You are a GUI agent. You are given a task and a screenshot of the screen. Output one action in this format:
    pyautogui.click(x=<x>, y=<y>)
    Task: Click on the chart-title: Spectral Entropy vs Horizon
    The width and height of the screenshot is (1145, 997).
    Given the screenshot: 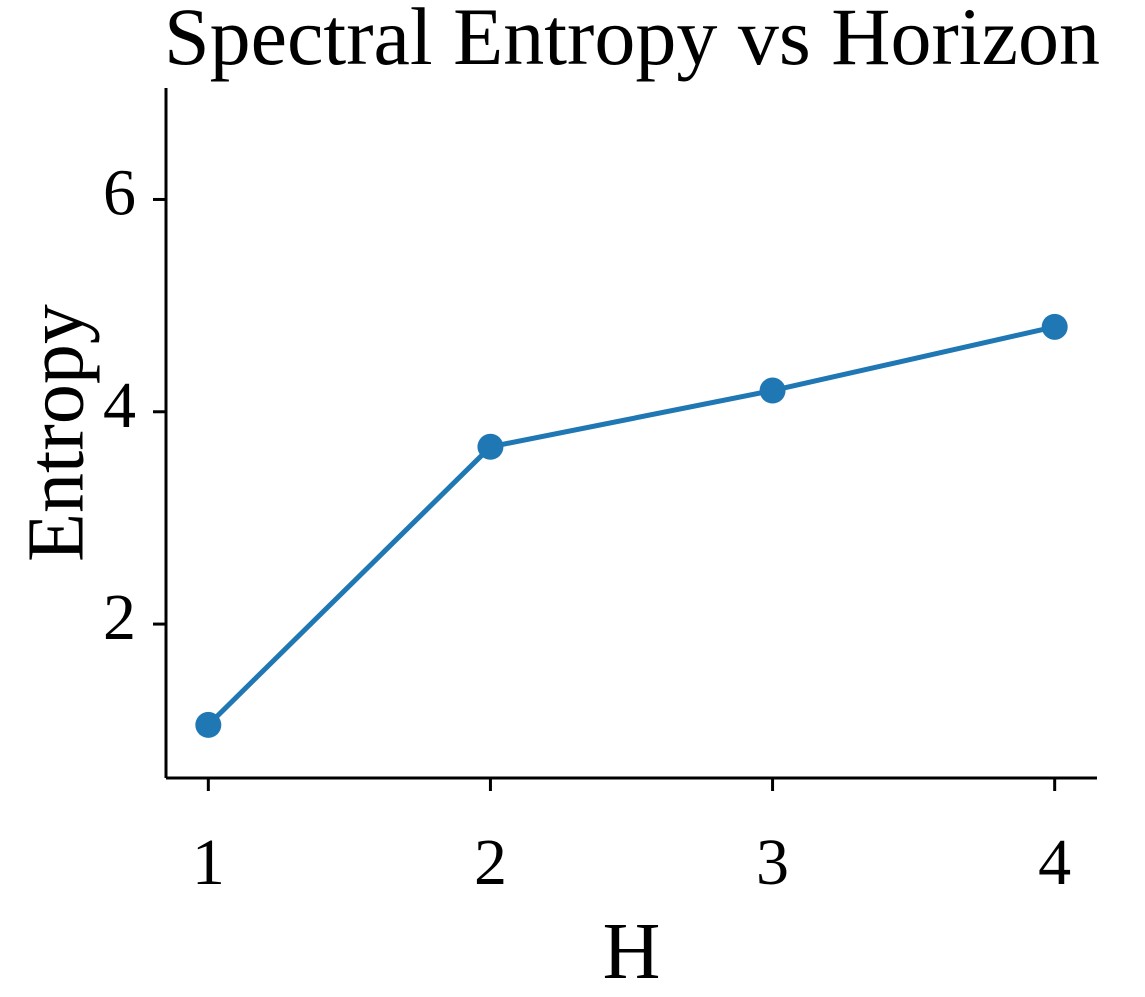 What is the action you would take?
    pyautogui.click(x=632, y=41)
    